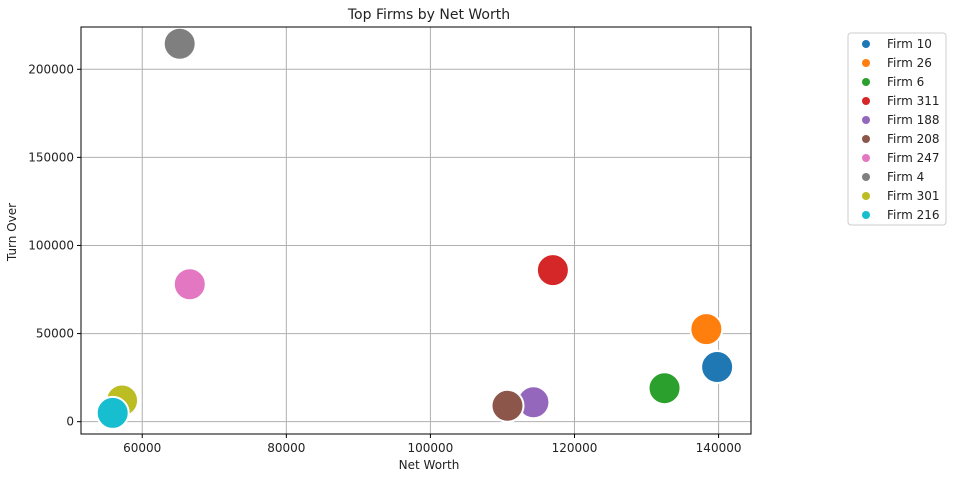 Image resolution: width=954 pixels, height=478 pixels. What do you see at coordinates (913, 139) in the screenshot?
I see `legend-label: Firm 208` at bounding box center [913, 139].